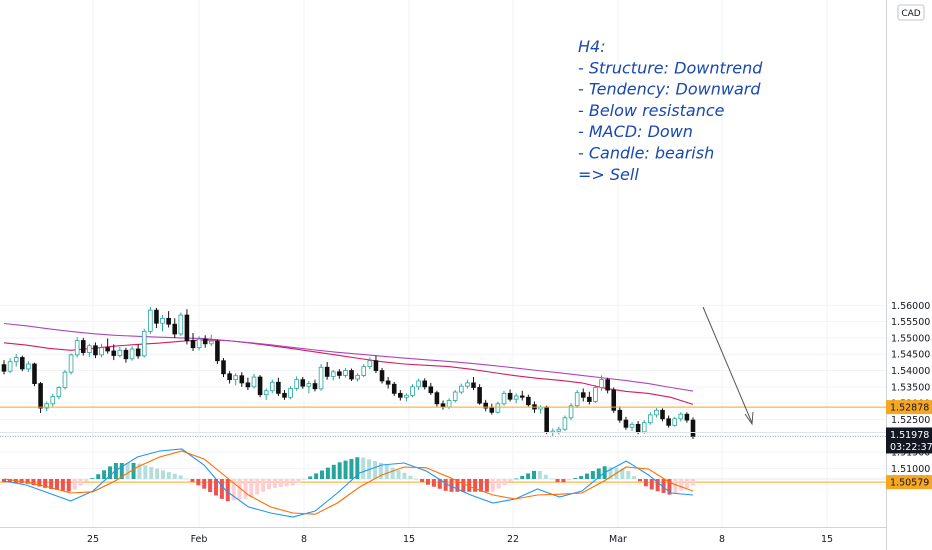 The image size is (932, 550). What do you see at coordinates (409, 539) in the screenshot?
I see `x-tick-label: 15` at bounding box center [409, 539].